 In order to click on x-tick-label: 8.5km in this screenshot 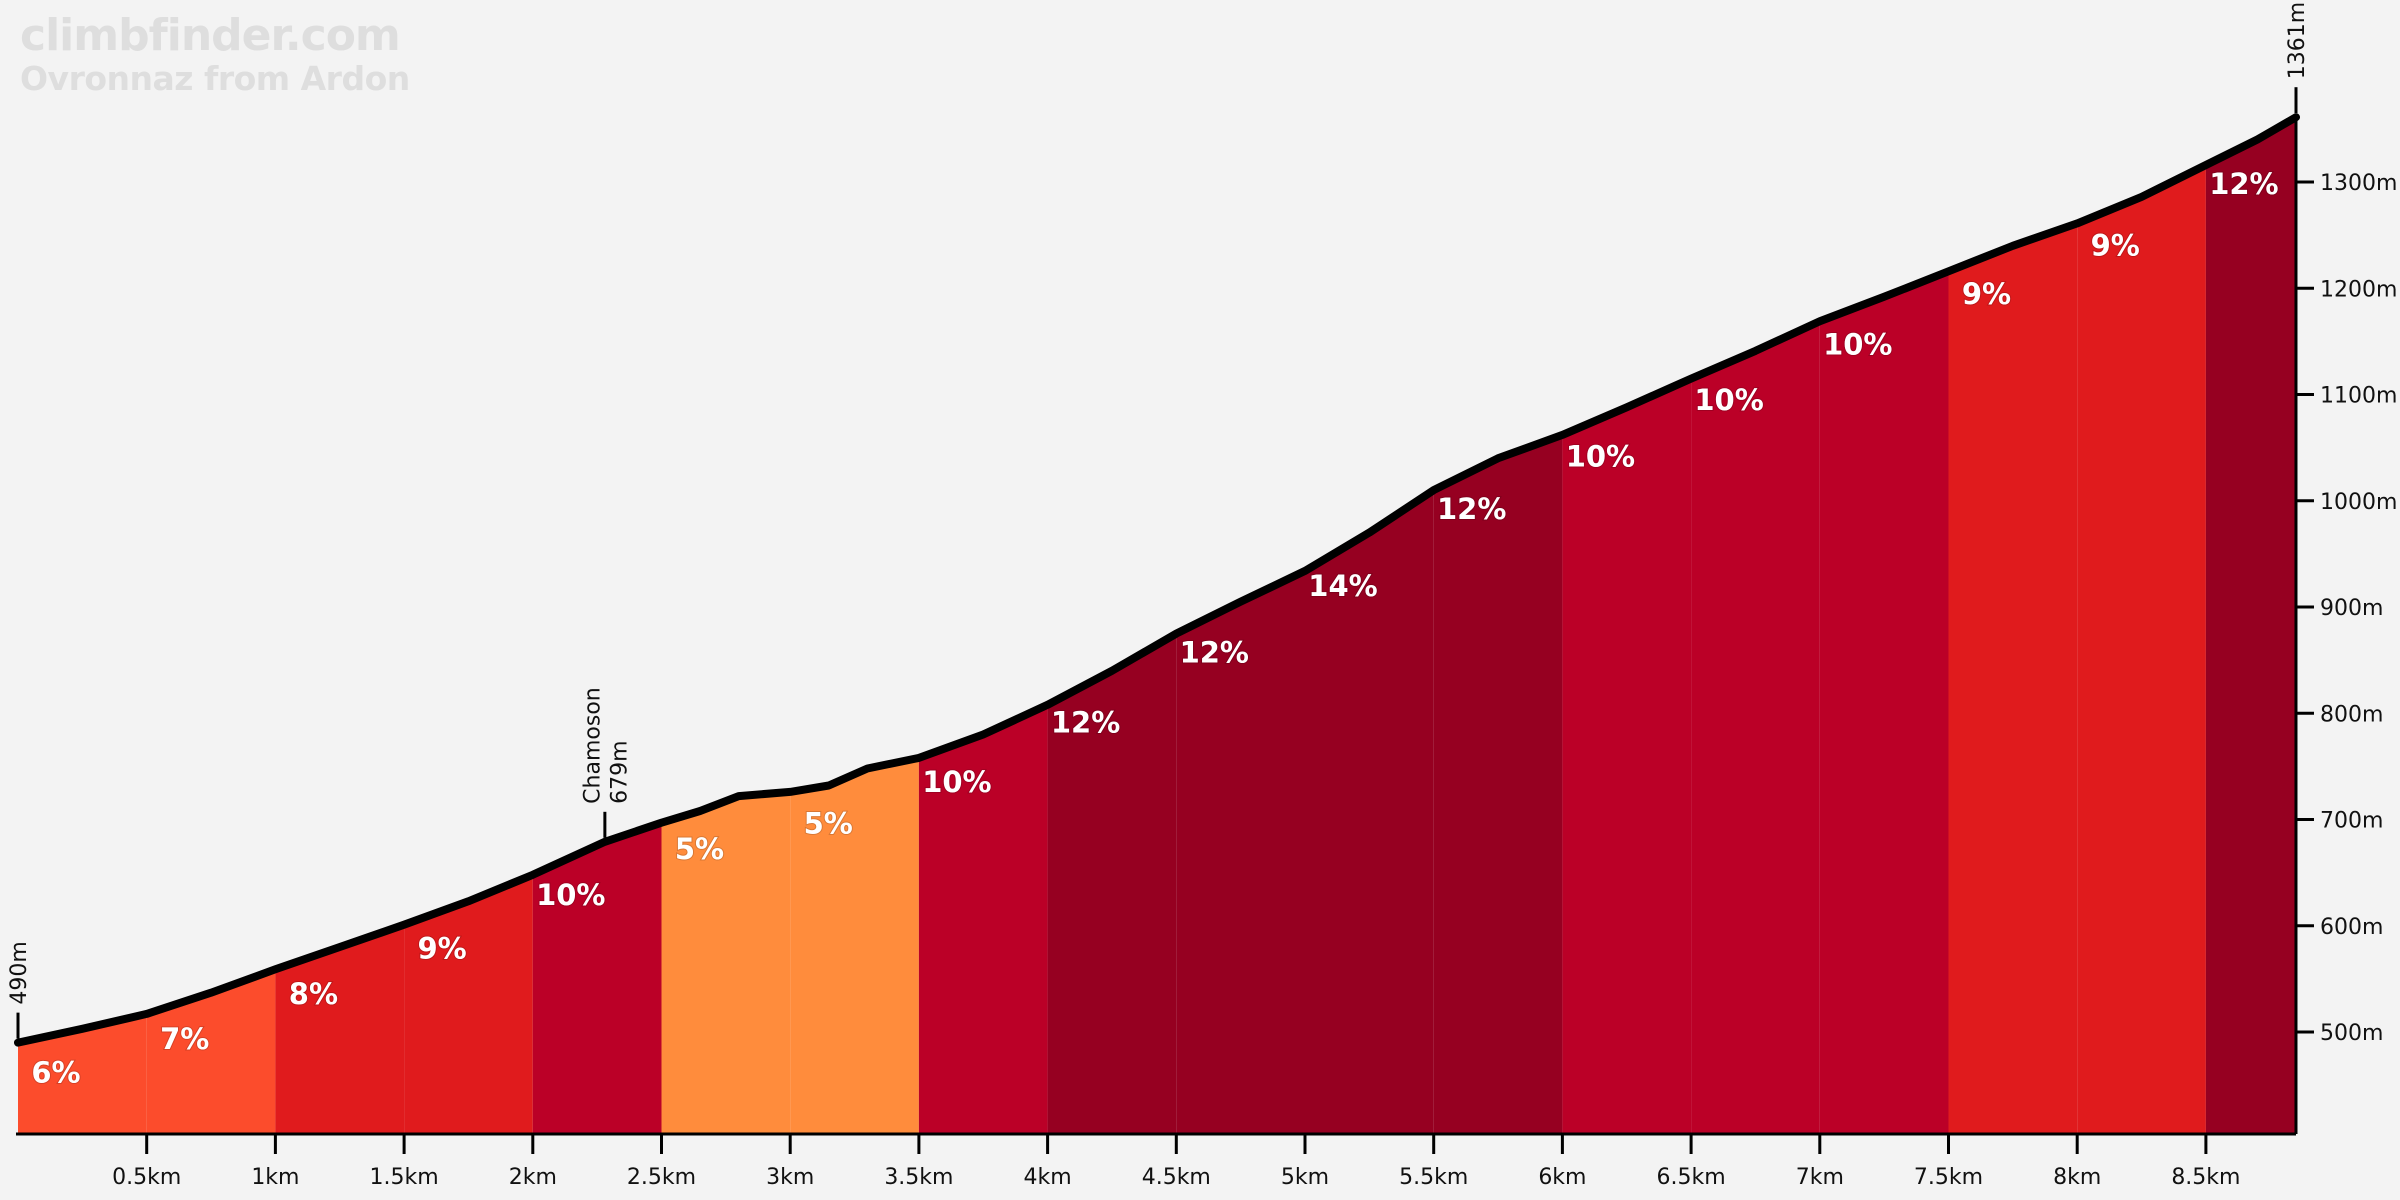, I will do `click(2205, 1177)`.